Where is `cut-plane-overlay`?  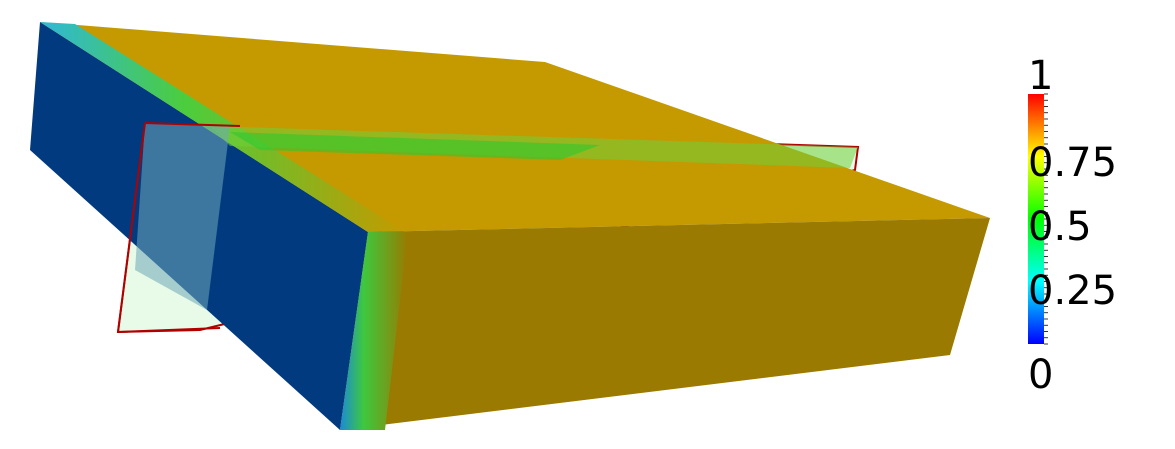 cut-plane-overlay is located at coordinates (182, 216).